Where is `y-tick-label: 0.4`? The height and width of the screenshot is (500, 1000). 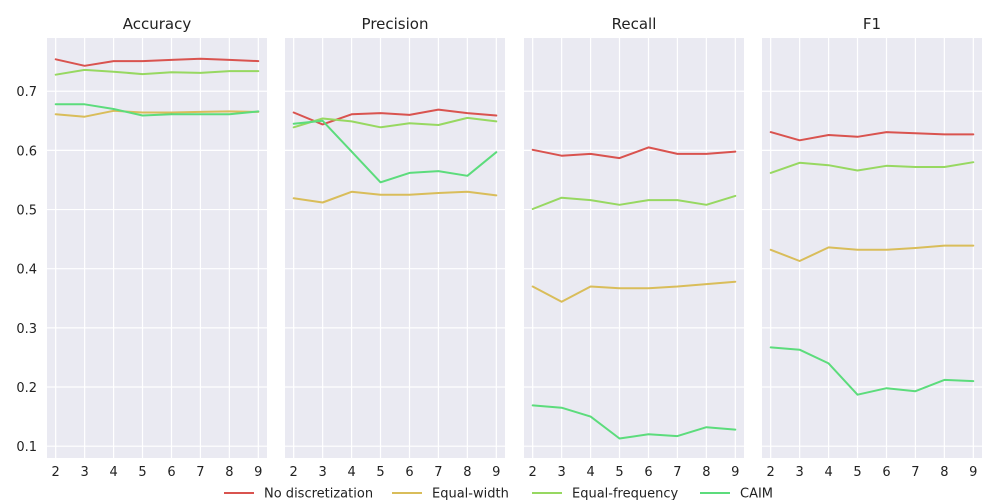
y-tick-label: 0.4 is located at coordinates (26, 270).